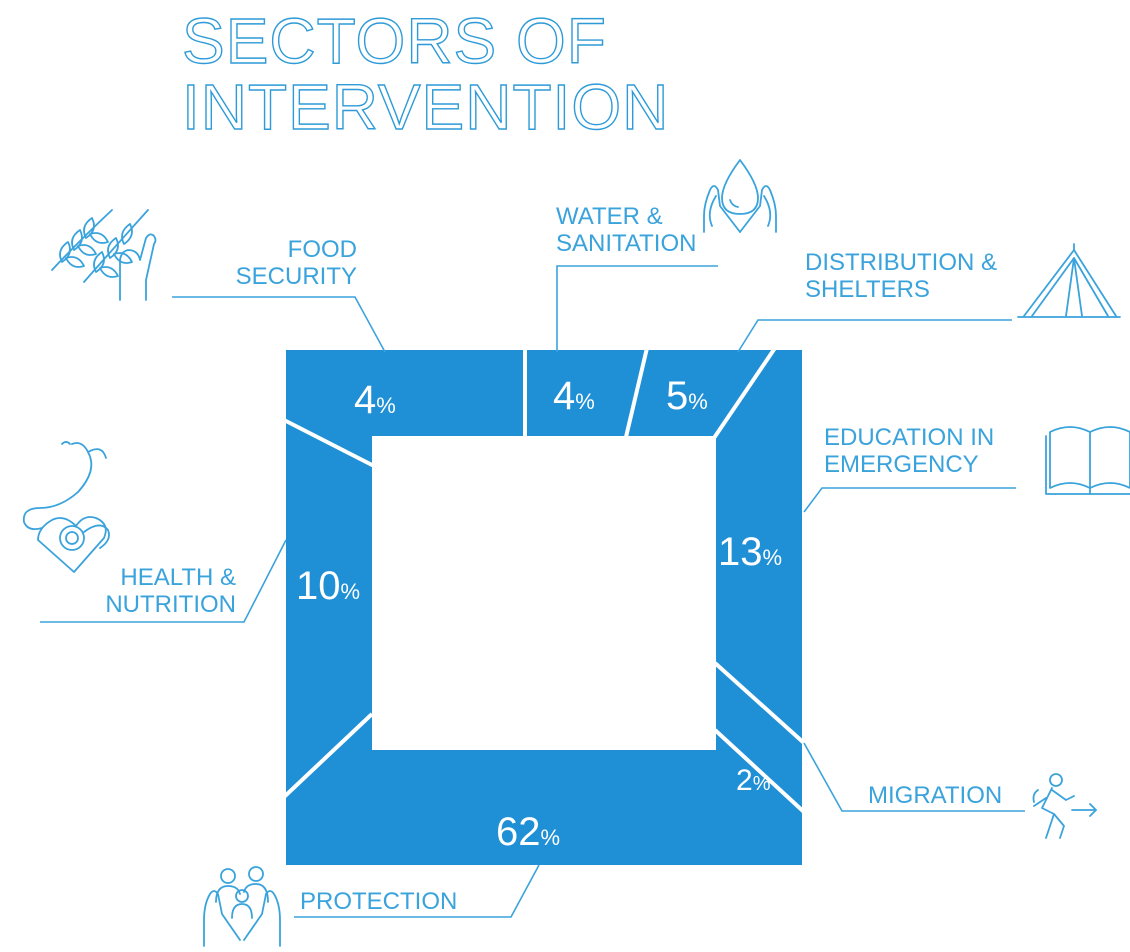 This screenshot has height=952, width=1130. What do you see at coordinates (574, 396) in the screenshot?
I see `value-water-sanitation: 4%` at bounding box center [574, 396].